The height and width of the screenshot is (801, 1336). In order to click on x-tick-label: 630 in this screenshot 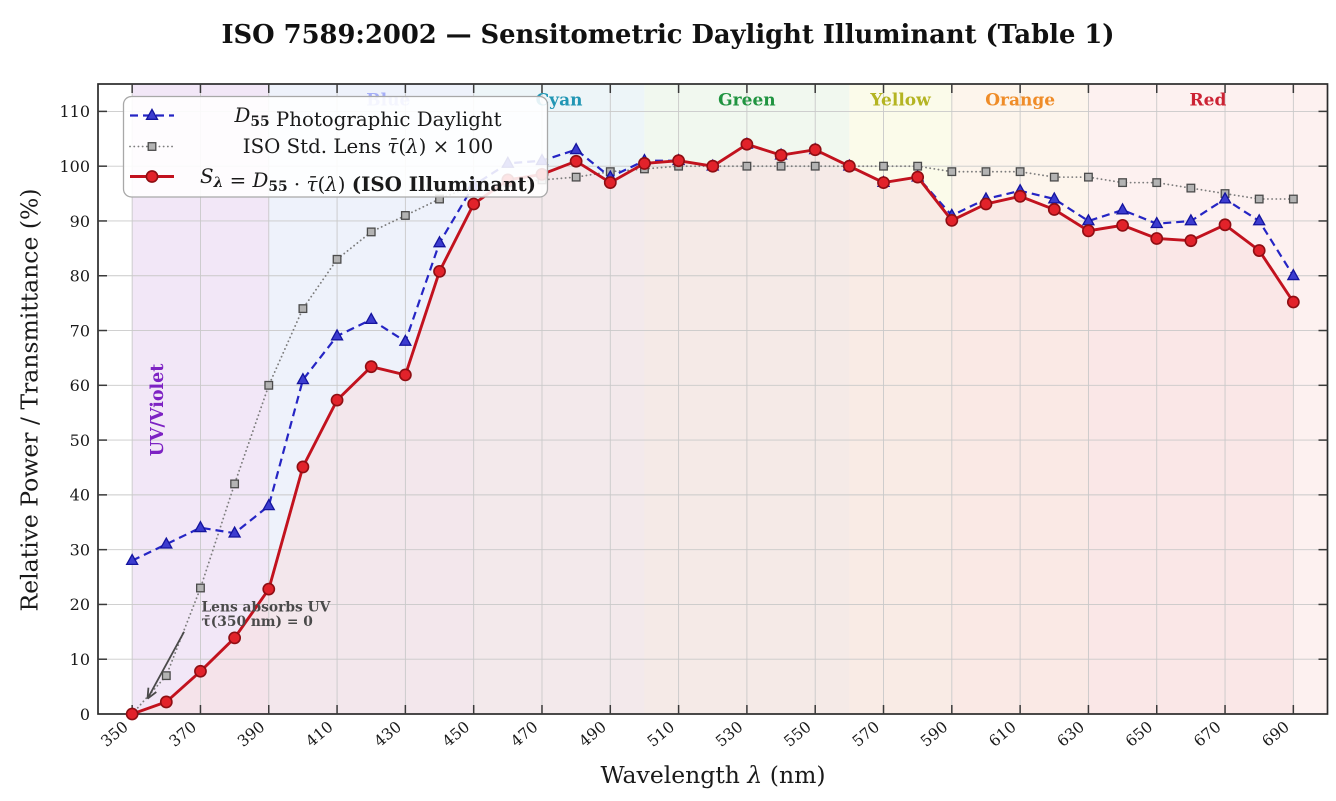, I will do `click(1071, 734)`.